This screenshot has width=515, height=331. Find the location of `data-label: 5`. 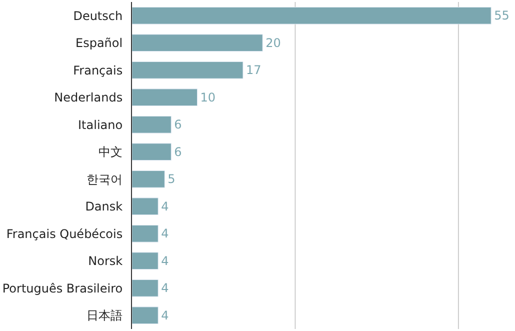

data-label: 5 is located at coordinates (172, 179).